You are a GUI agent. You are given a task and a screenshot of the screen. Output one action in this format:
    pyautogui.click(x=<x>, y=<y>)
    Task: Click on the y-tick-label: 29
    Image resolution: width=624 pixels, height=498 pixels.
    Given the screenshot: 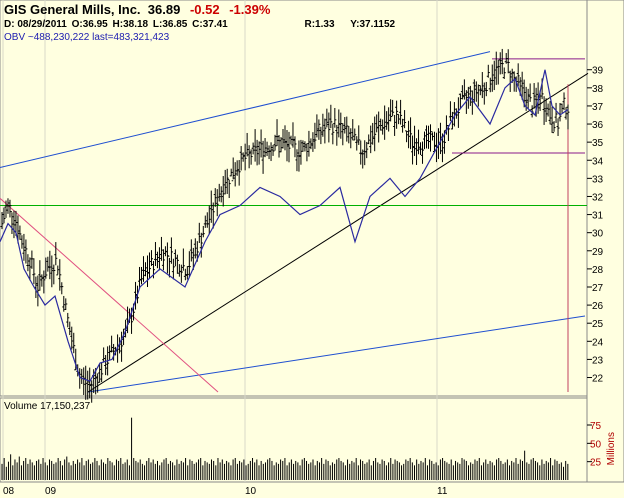 What is the action you would take?
    pyautogui.click(x=598, y=252)
    